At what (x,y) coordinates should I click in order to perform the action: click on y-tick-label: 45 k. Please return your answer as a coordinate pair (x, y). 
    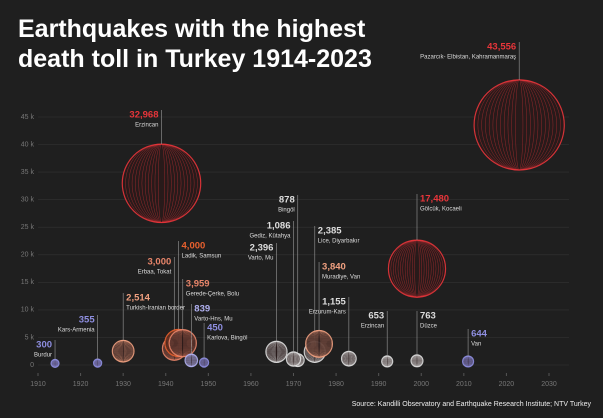
    Looking at the image, I should click on (28, 117).